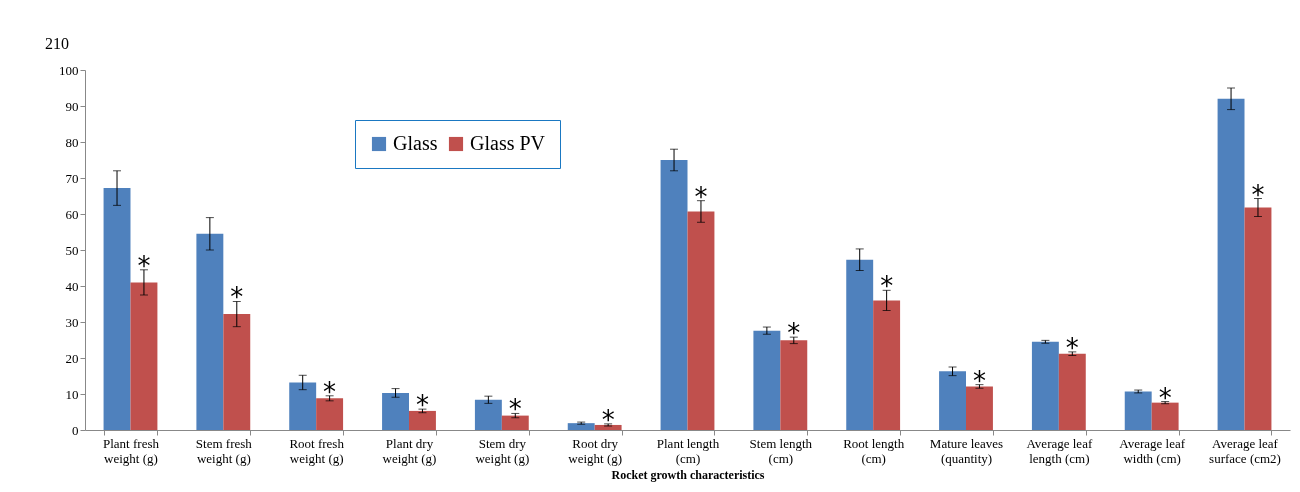 The height and width of the screenshot is (492, 1300). What do you see at coordinates (72, 178) in the screenshot?
I see `y-tick-label: 70` at bounding box center [72, 178].